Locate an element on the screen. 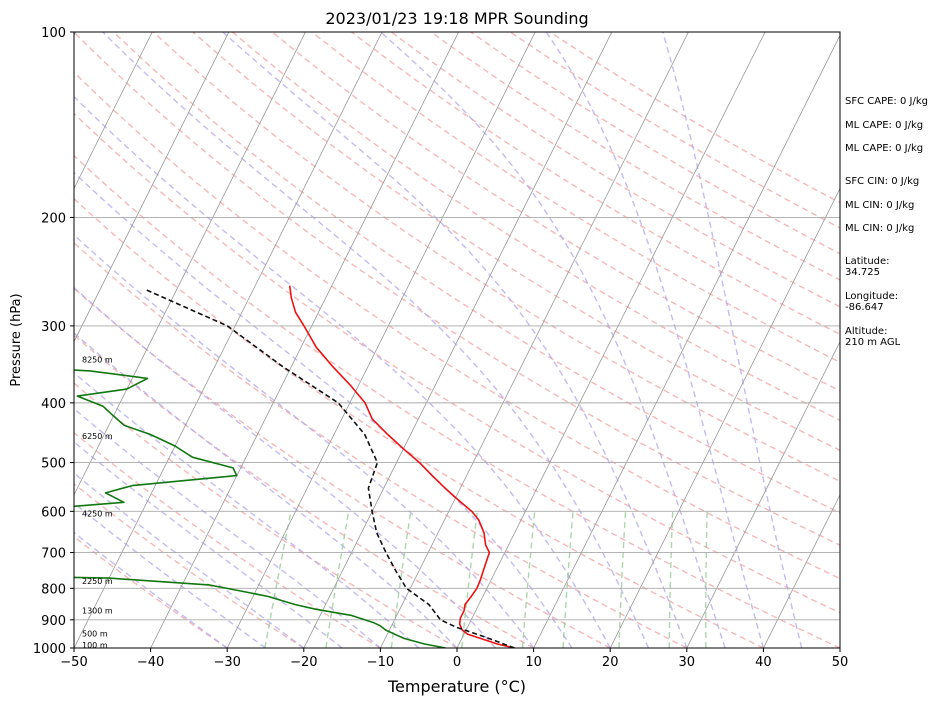  x-tick-label: 20 is located at coordinates (610, 662).